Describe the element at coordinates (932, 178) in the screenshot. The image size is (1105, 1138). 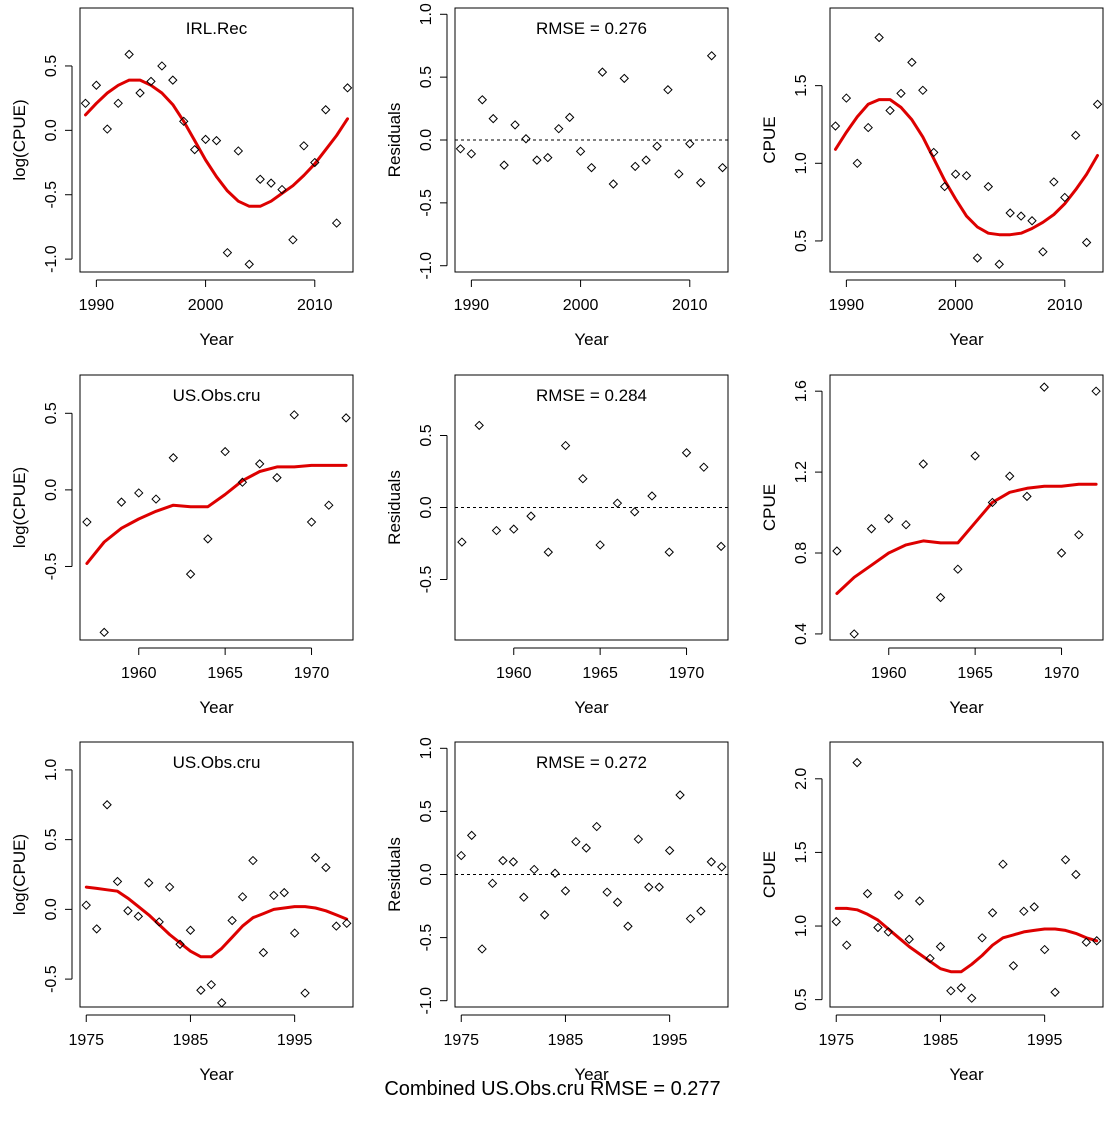
I see `panel-1-3: 1990 2000 2010 Year 0.5 1.0 1.5 CPUE` at that location.